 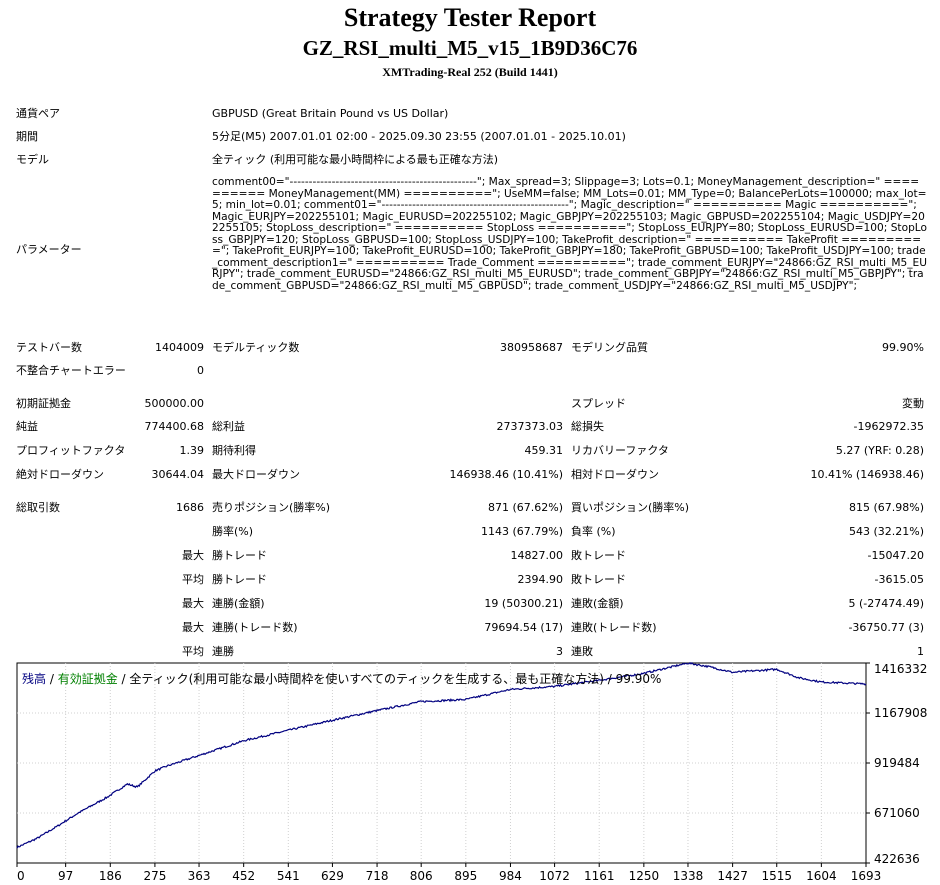 What do you see at coordinates (900, 713) in the screenshot?
I see `y-tick-label: 1167908` at bounding box center [900, 713].